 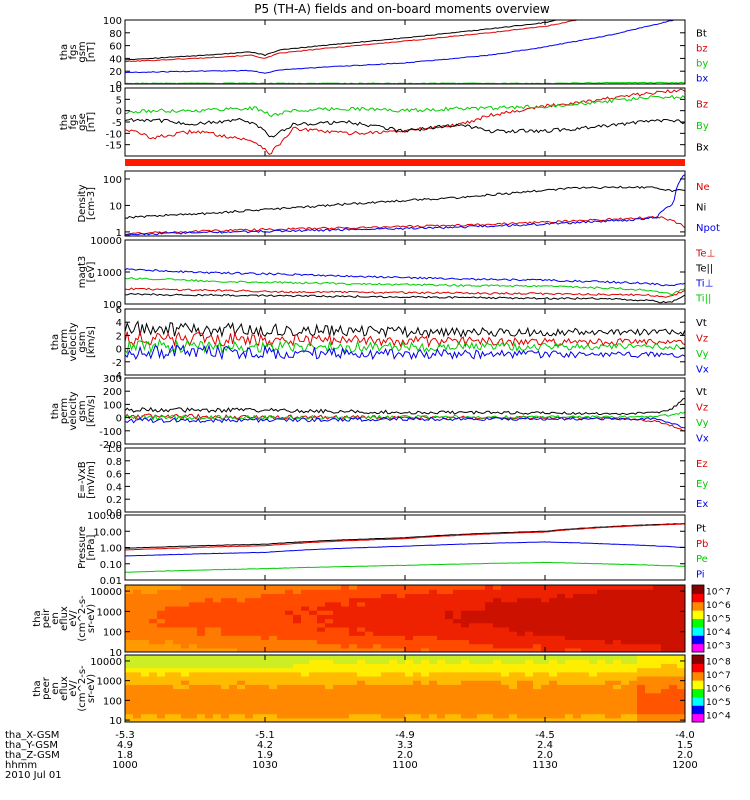 I want to click on y-axis-label-line: gsm, so click(x=82, y=410).